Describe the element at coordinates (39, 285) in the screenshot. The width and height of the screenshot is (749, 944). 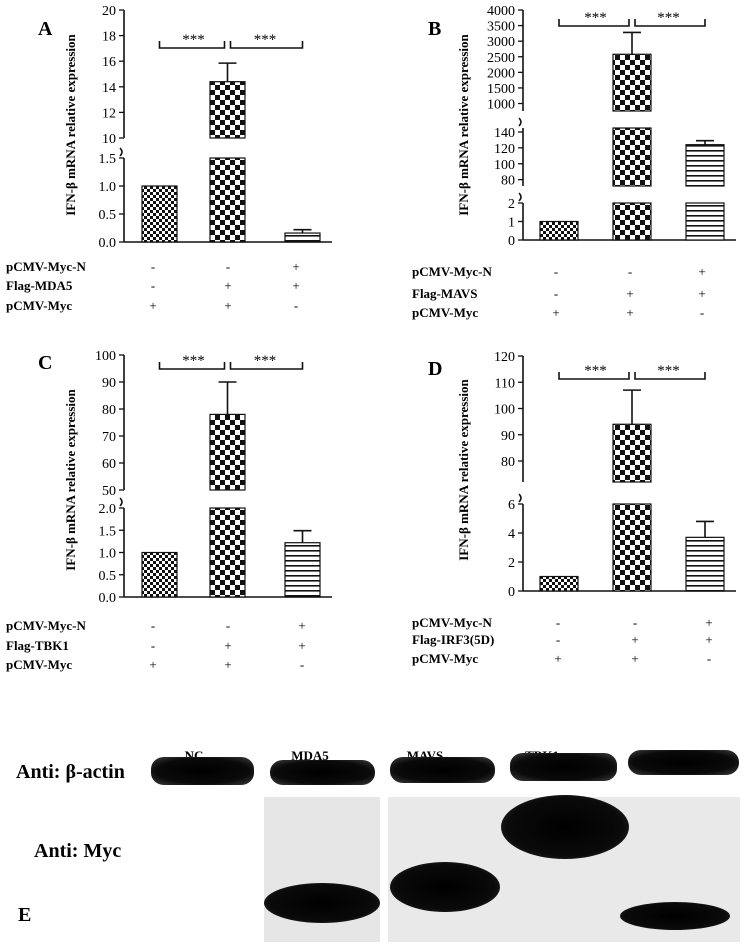
I see `condition-label: Flag-MDA5` at that location.